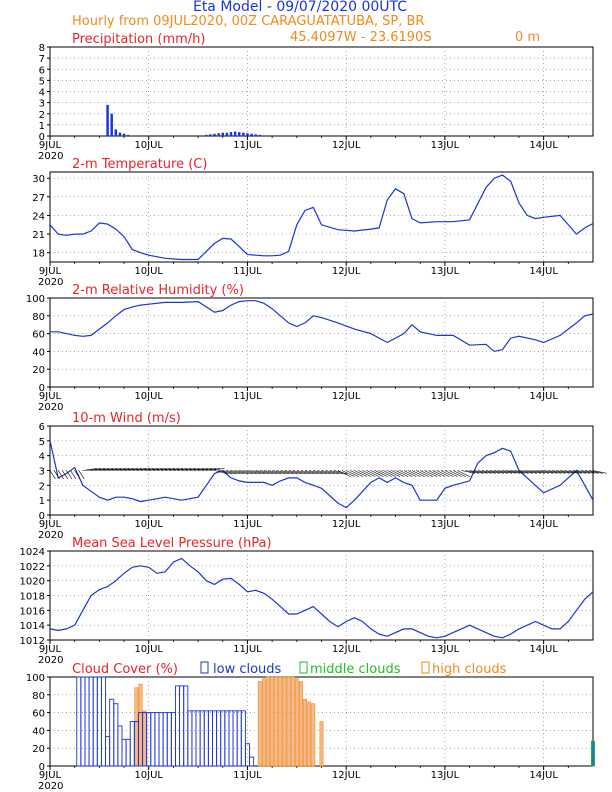 The image size is (612, 792). I want to click on x-tick-label: 13JUL, so click(445, 524).